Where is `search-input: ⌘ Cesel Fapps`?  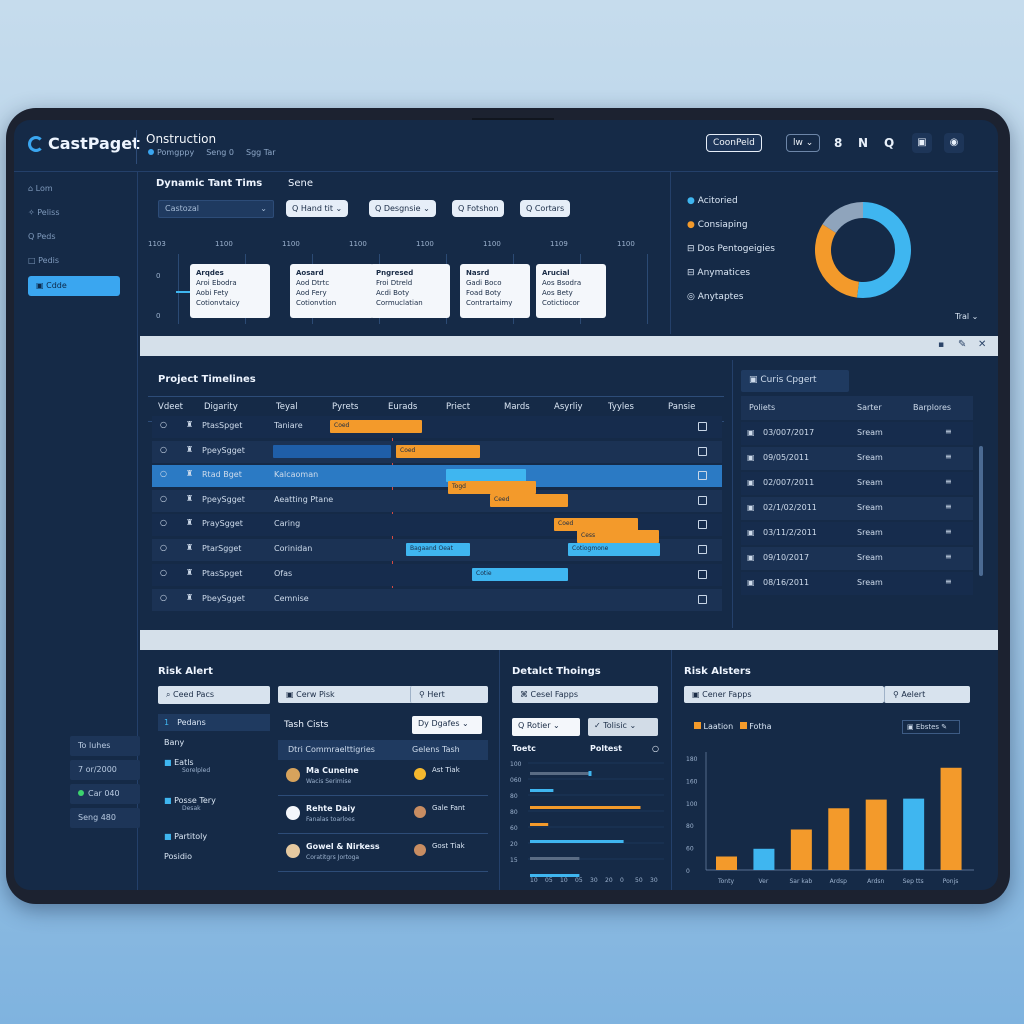 search-input: ⌘ Cesel Fapps is located at coordinates (585, 694).